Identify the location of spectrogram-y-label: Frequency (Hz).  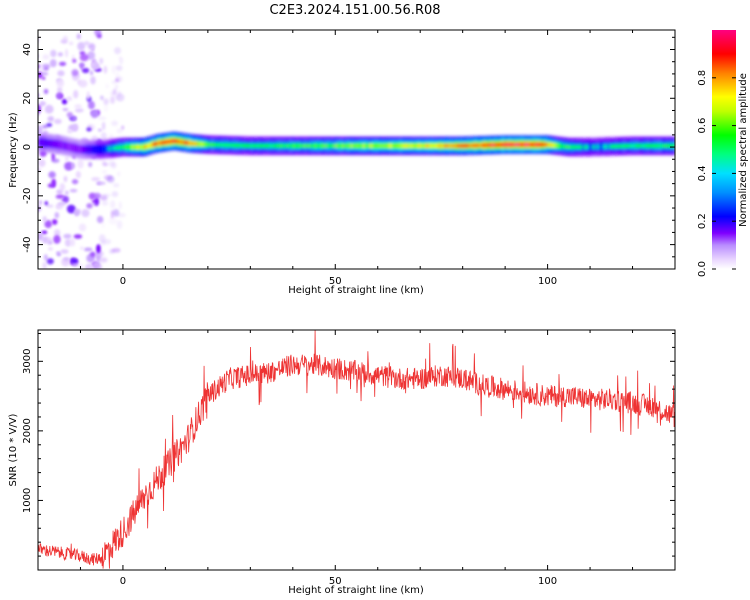
(13, 150).